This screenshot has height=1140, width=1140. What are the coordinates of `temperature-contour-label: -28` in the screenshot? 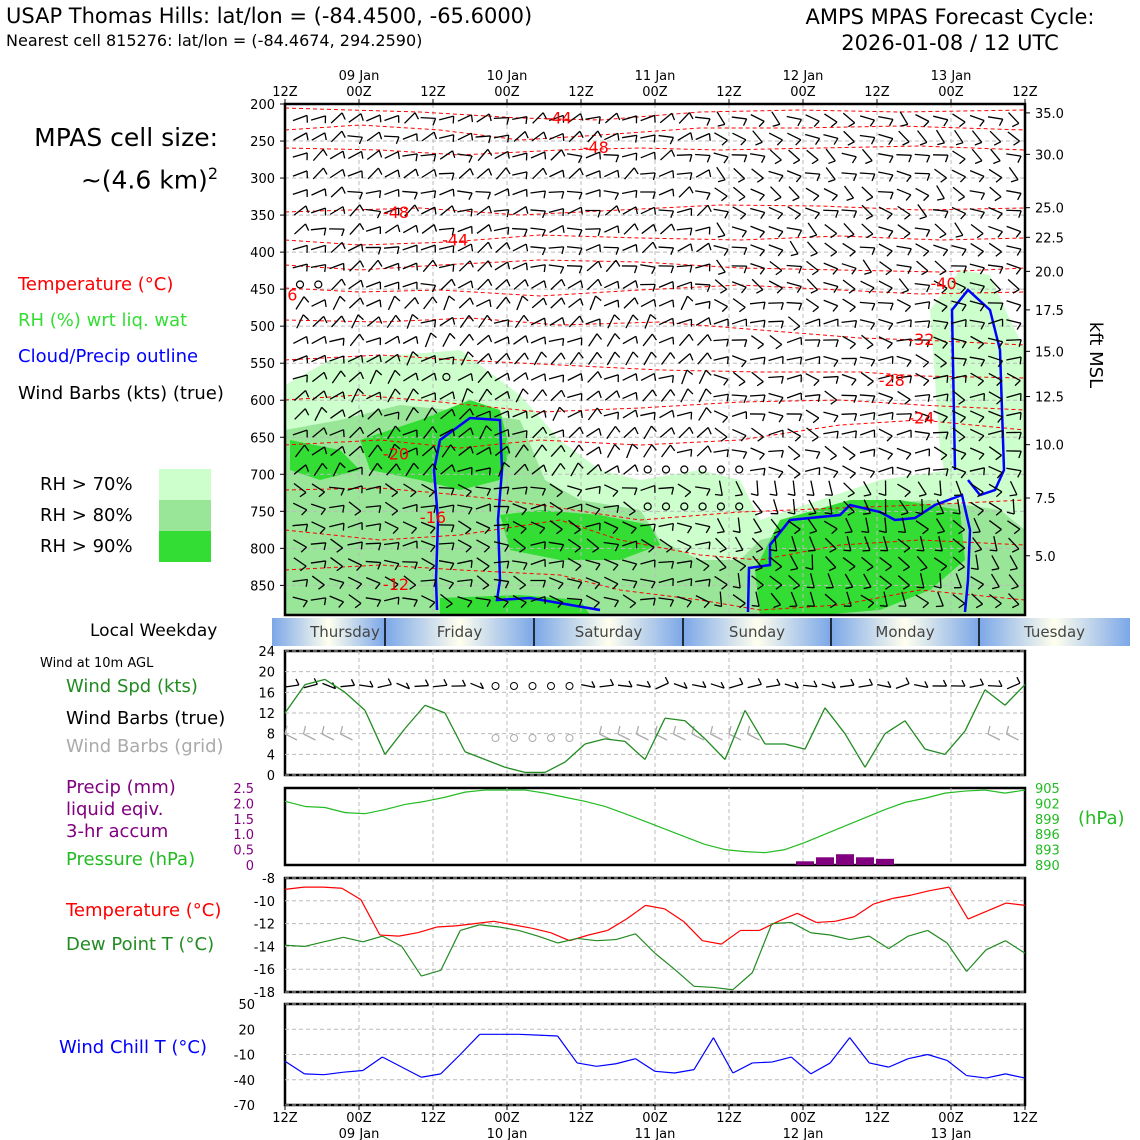 It's located at (892, 380).